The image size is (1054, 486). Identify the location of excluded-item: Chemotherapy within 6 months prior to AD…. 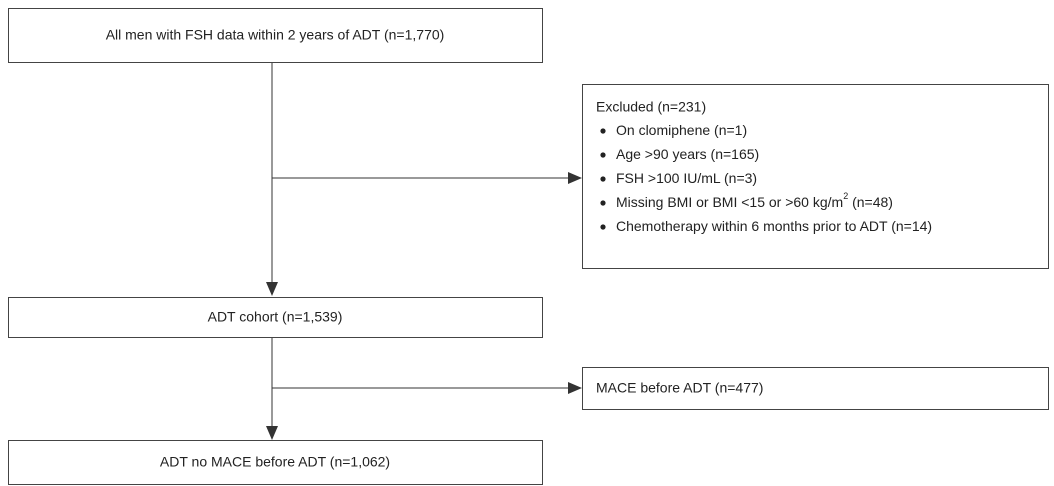
(774, 226).